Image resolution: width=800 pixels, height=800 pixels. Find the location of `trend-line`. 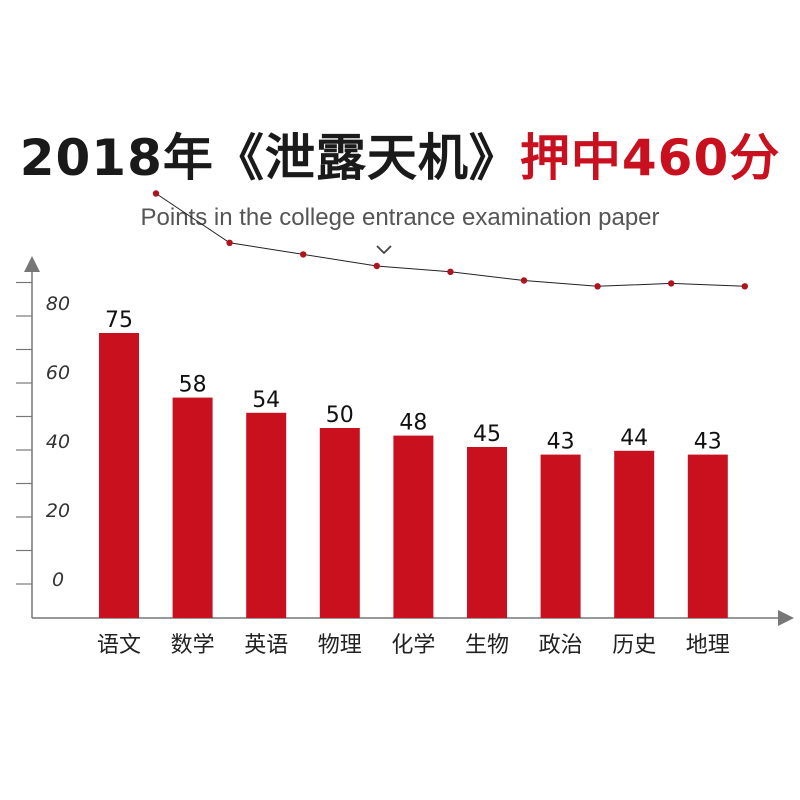

trend-line is located at coordinates (450, 240).